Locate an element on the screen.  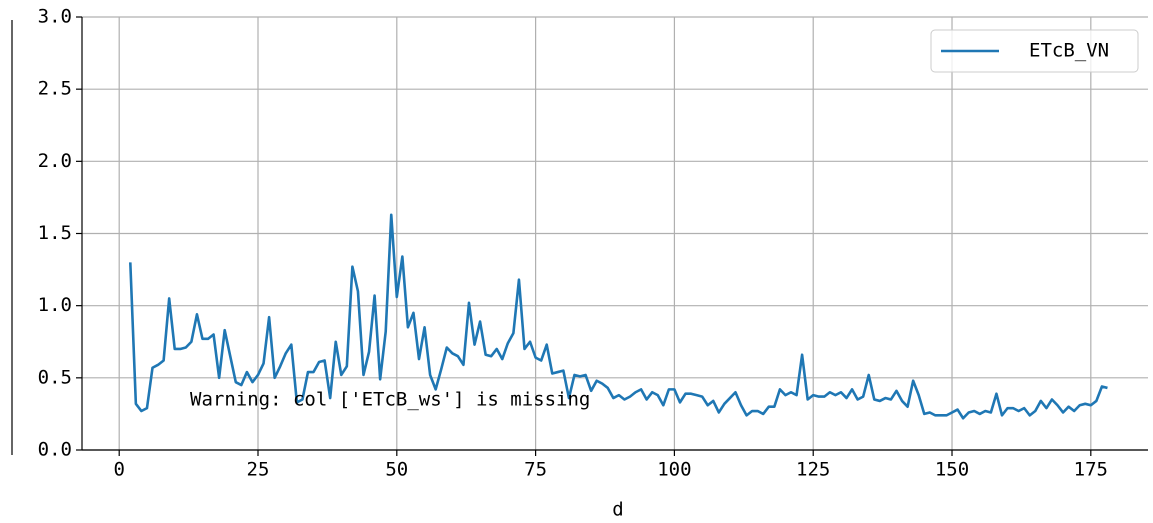
x-axis-label: d is located at coordinates (617, 510).